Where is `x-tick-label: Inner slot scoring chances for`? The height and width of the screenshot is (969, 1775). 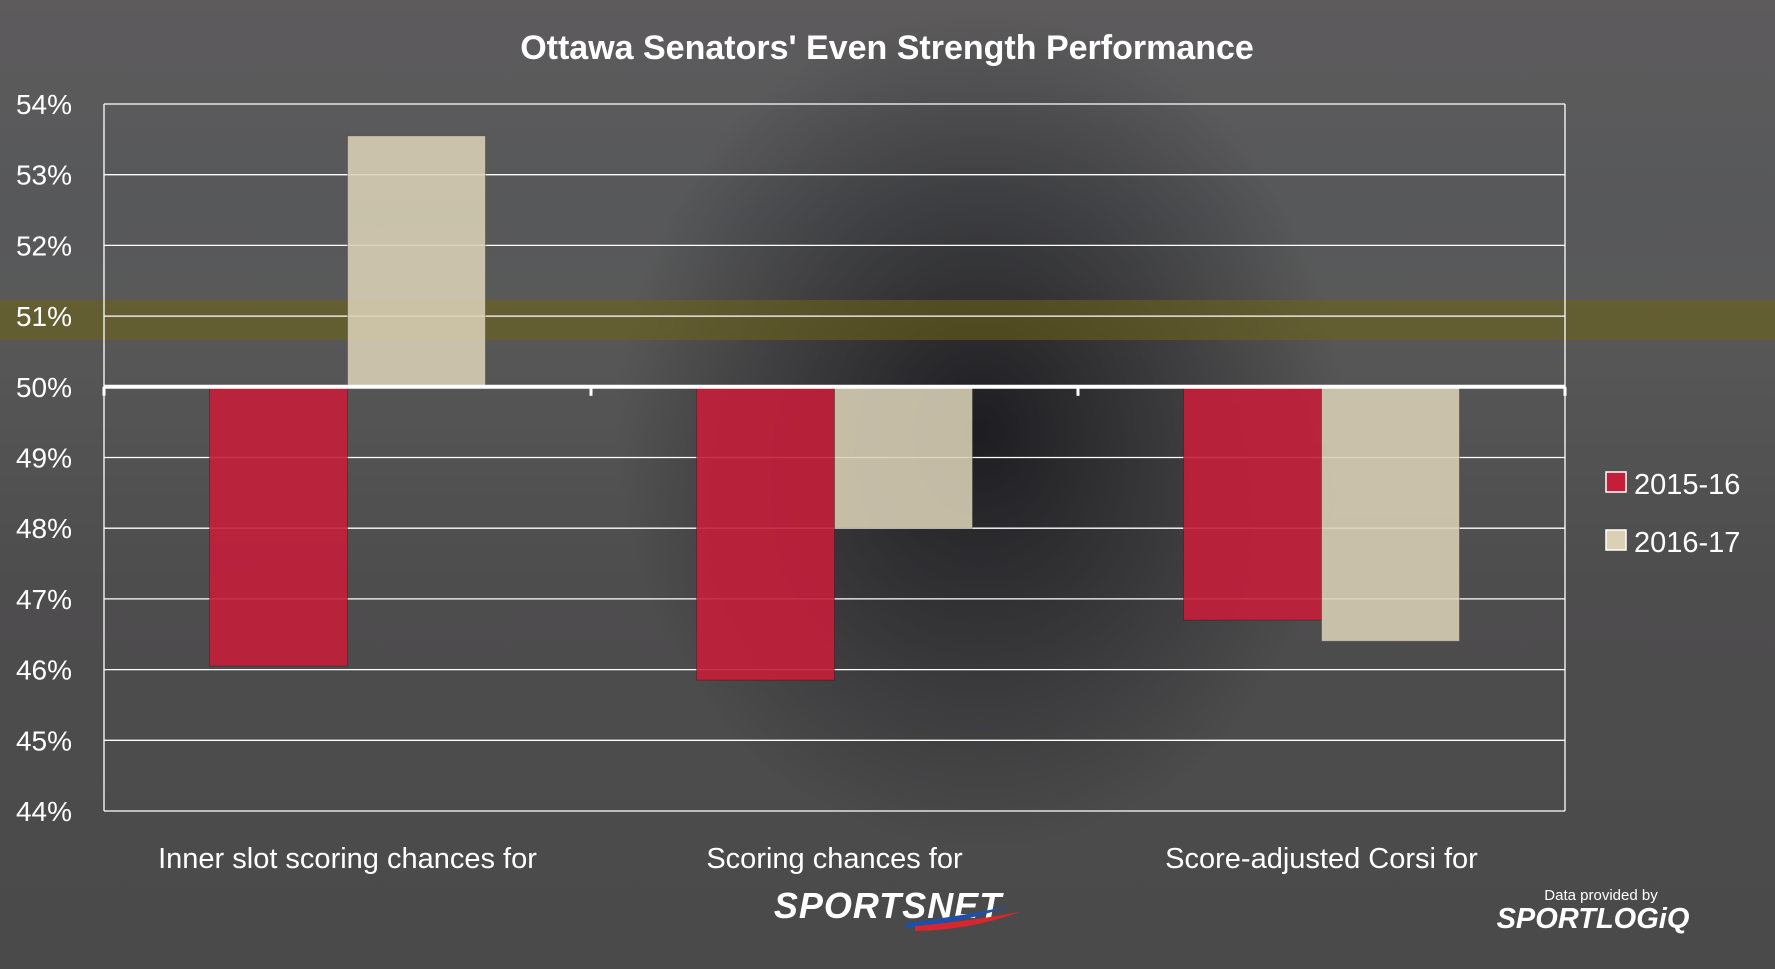 x-tick-label: Inner slot scoring chances for is located at coordinates (347, 859).